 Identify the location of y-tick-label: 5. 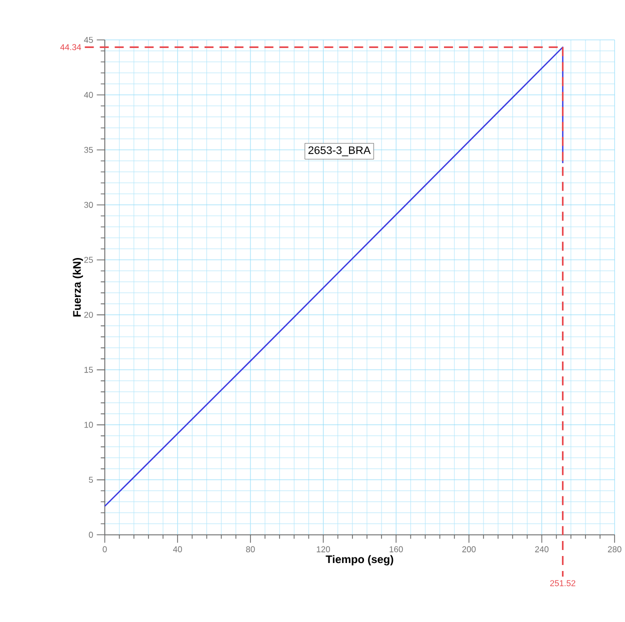
(90, 480).